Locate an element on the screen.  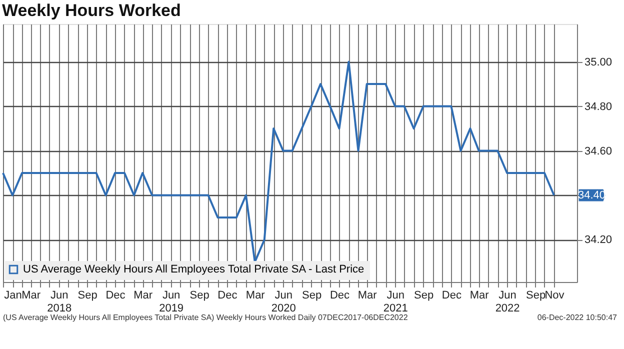
text: (US Average Weekly Hours All Employees Total Private SA) Weekly Hours Worked Daily 07DEC2017-06DEC2022 is located at coordinates (205, 317).